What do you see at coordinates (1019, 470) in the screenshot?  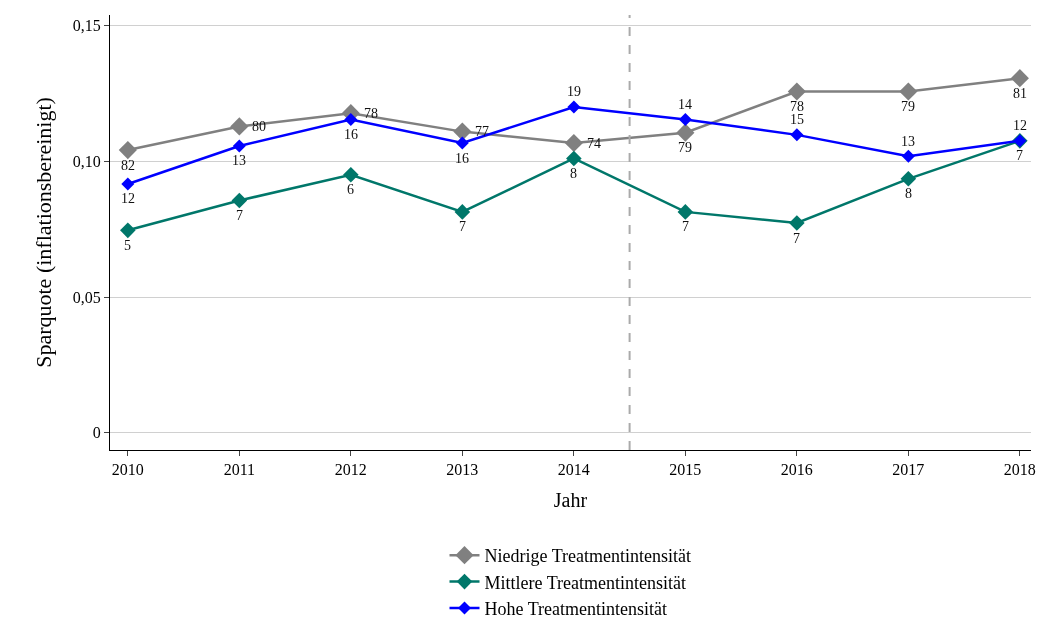 I see `x-tick-label: 2018` at bounding box center [1019, 470].